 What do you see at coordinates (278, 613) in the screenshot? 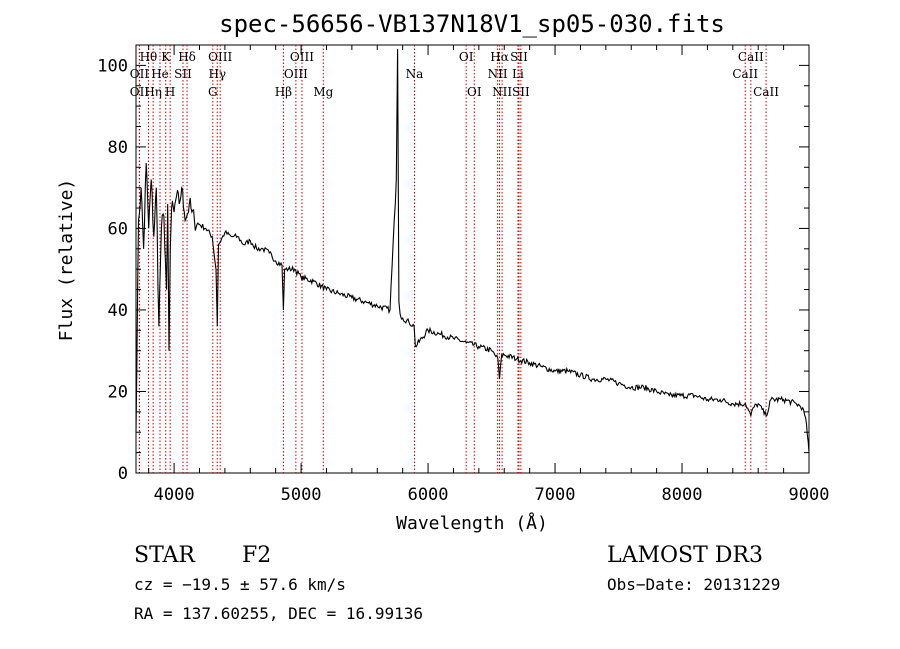
I see `coordinates: RA = 137.60255, DEC = 16.99136` at bounding box center [278, 613].